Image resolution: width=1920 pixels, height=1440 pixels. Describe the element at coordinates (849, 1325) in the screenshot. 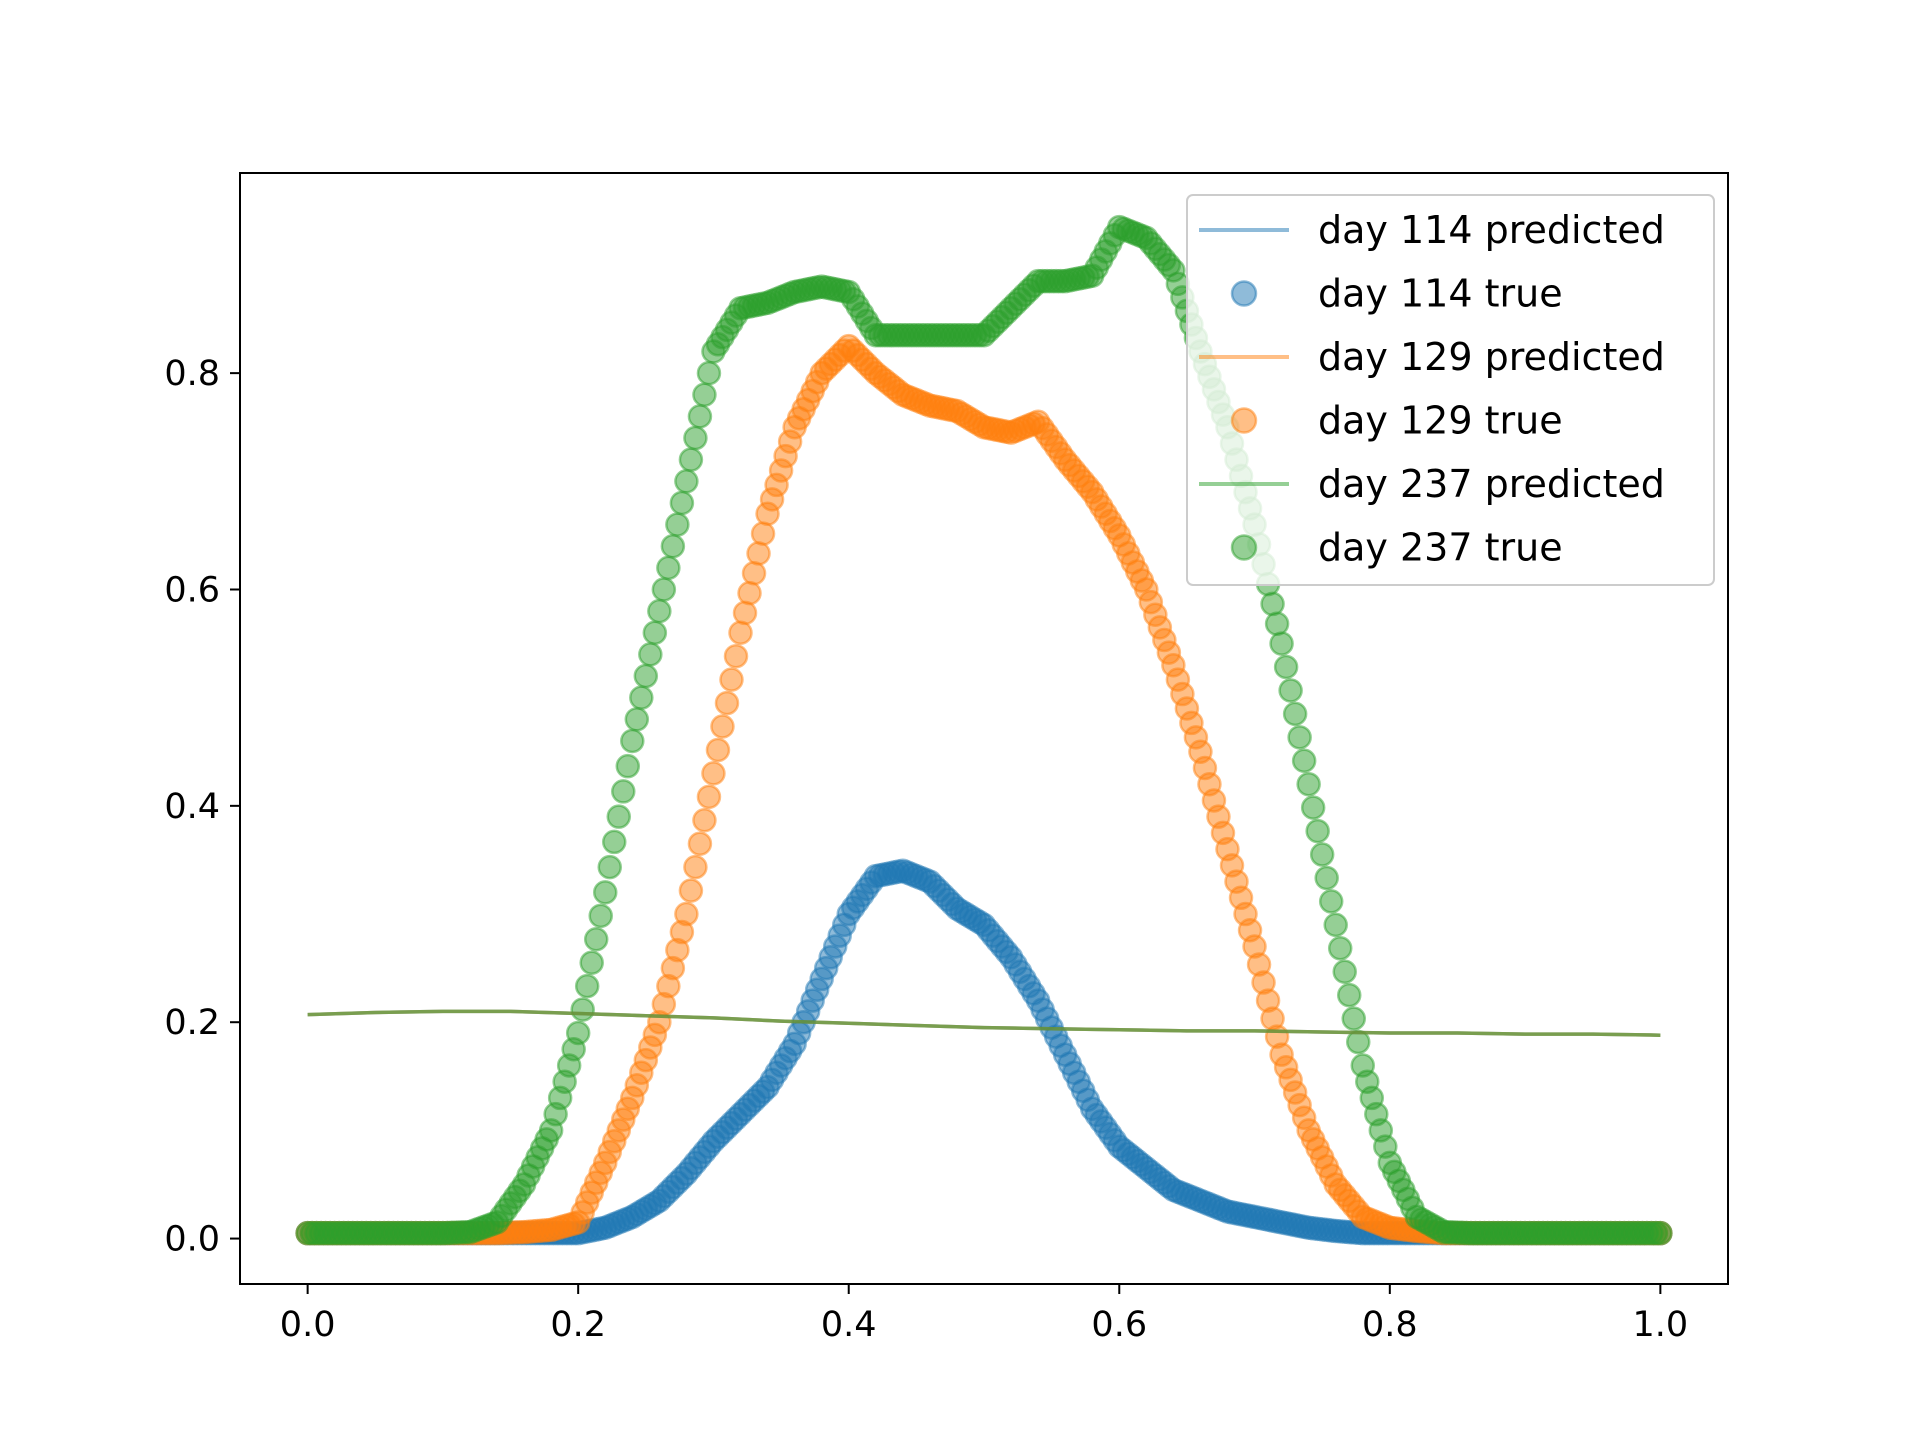

I see `x-tick-label: 0.4` at that location.